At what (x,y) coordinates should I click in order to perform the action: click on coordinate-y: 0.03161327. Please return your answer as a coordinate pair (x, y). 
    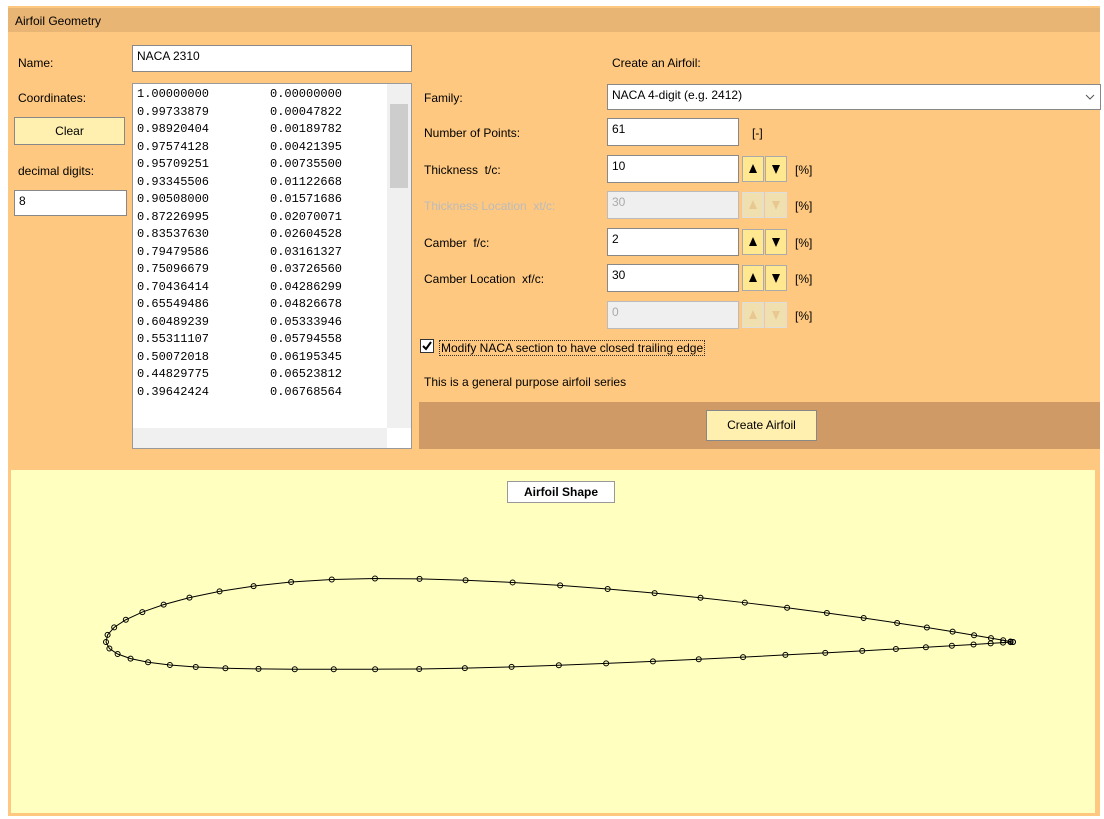
    Looking at the image, I should click on (306, 251).